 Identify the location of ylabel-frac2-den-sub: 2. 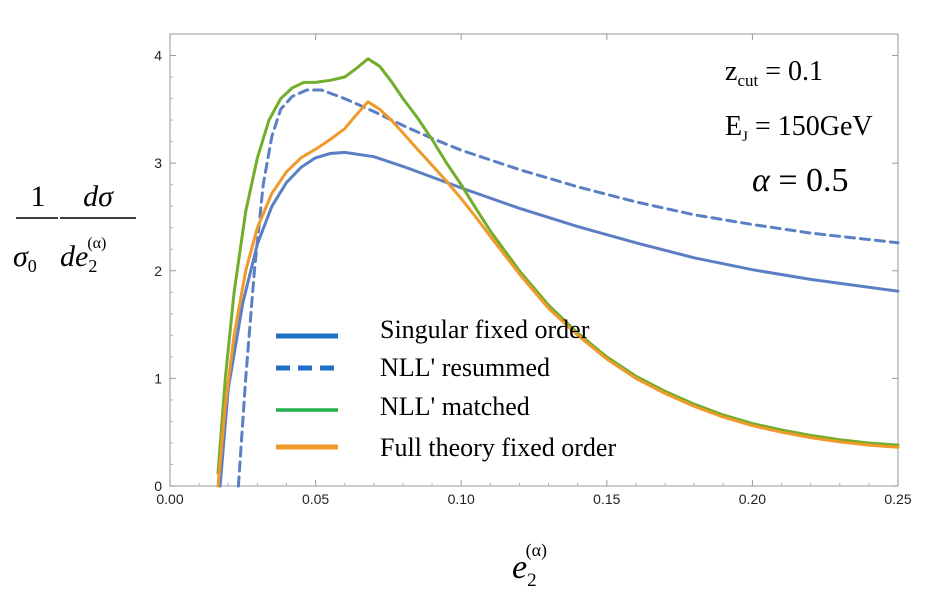
(92, 266).